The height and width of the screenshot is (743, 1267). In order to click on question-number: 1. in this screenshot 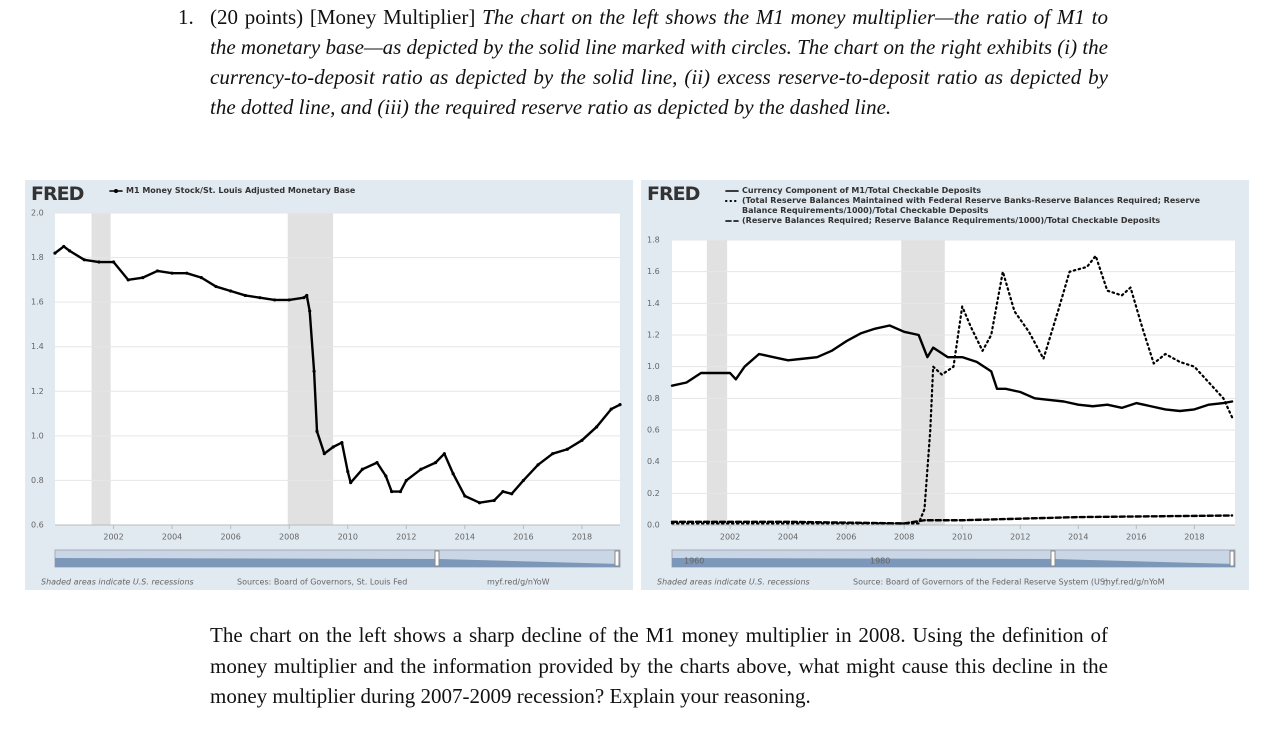, I will do `click(186, 17)`.